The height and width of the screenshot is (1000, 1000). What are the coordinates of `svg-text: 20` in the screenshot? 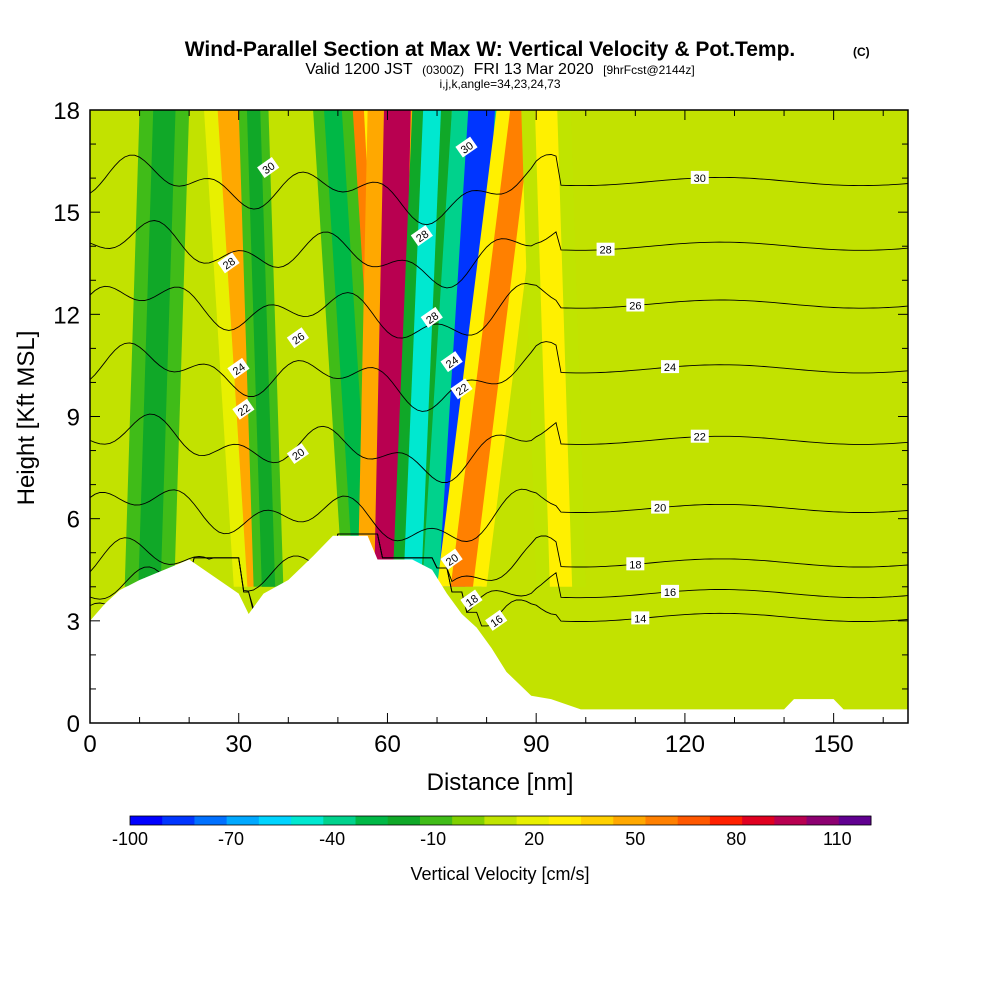 It's located at (660, 509).